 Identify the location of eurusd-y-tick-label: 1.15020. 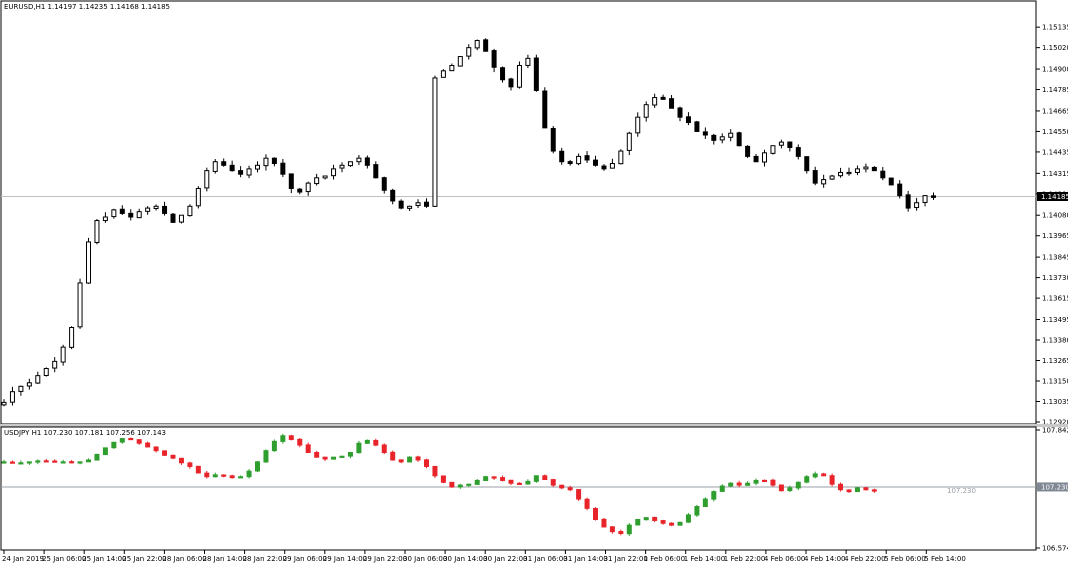
(1055, 48).